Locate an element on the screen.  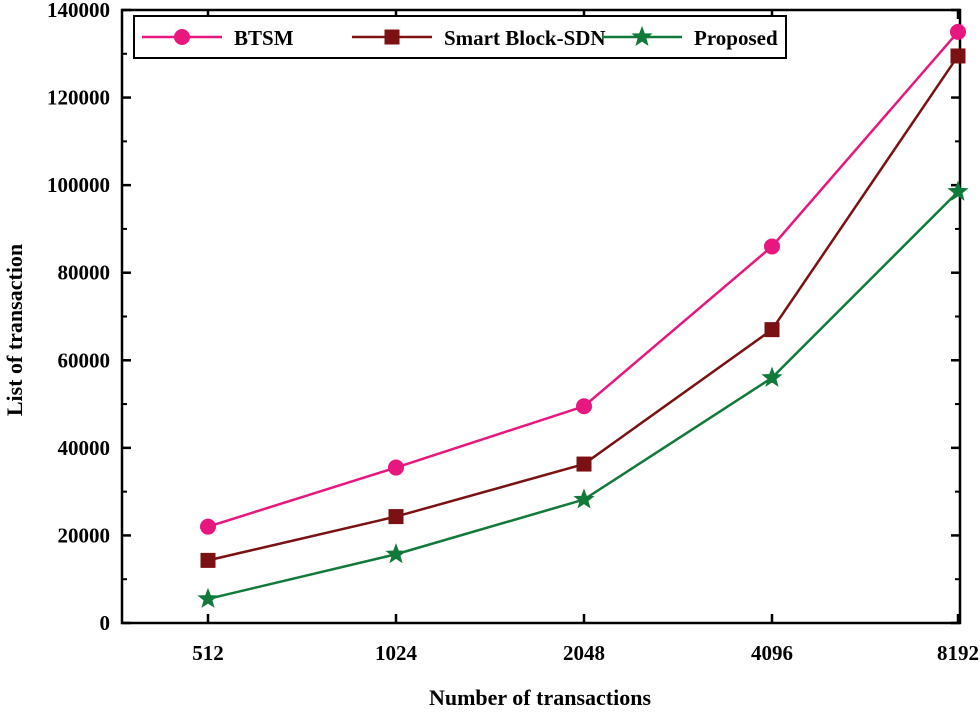
legend-label: Smart Block-SDN is located at coordinates (525, 38).